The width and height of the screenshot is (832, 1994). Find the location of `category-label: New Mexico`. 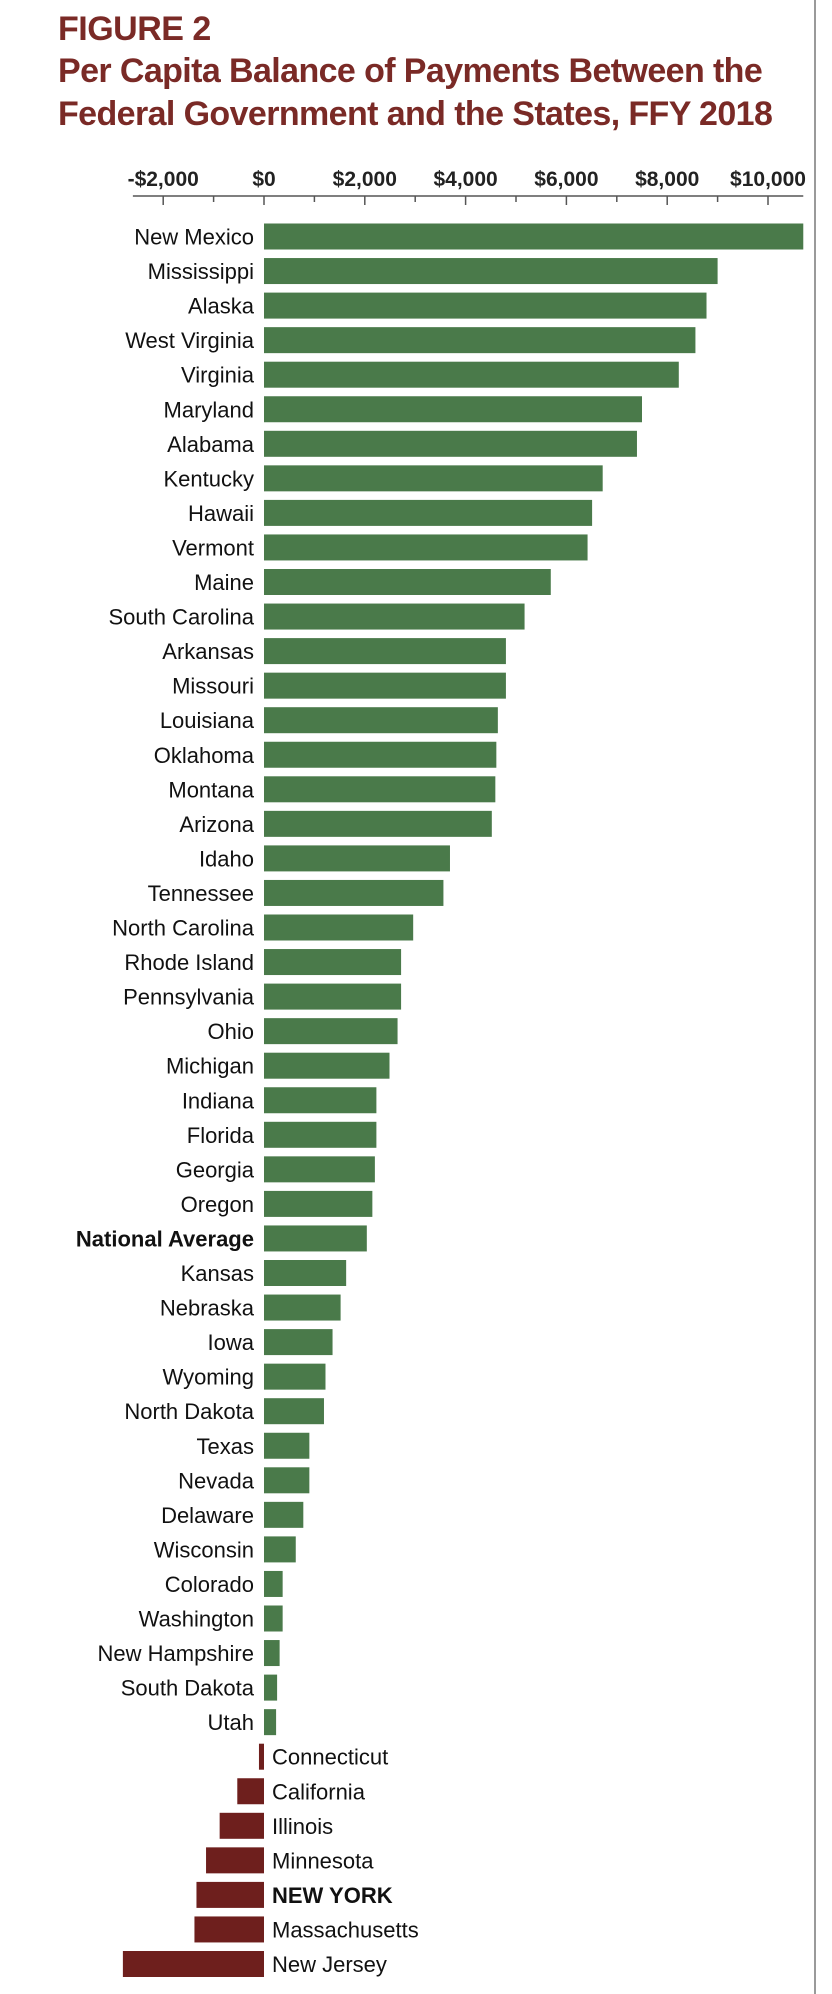

category-label: New Mexico is located at coordinates (194, 237).